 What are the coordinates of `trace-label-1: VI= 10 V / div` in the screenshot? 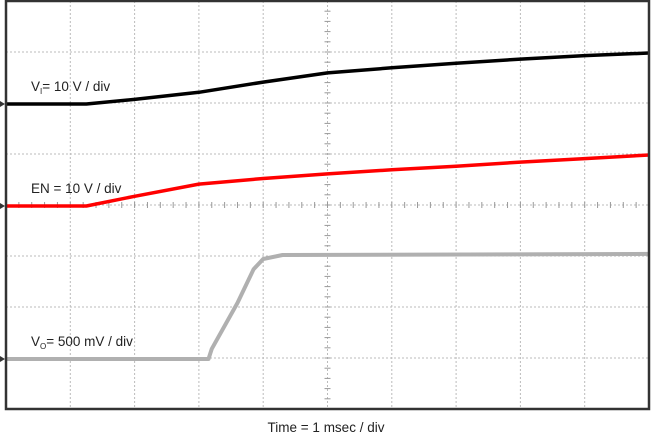 It's located at (70, 87).